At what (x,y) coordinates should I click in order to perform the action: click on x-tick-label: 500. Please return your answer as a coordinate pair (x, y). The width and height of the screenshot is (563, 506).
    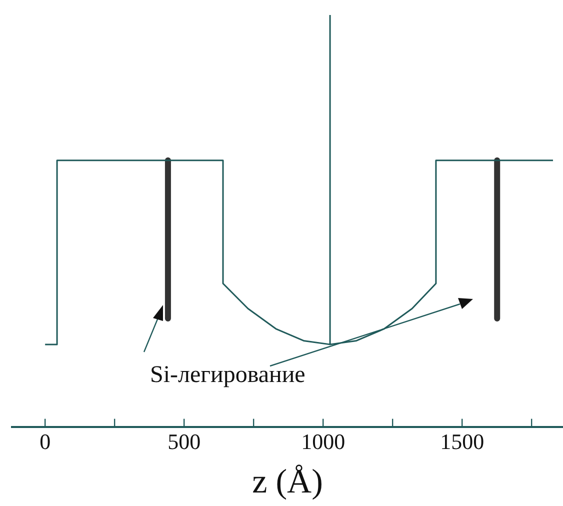
    Looking at the image, I should click on (184, 441).